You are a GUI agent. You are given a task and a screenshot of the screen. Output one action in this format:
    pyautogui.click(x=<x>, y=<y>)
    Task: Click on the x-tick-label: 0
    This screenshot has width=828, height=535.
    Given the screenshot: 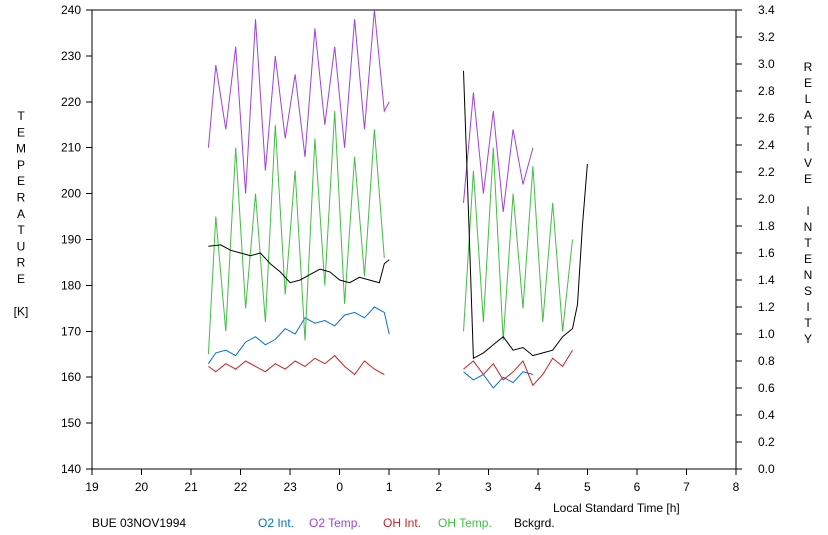 What is the action you would take?
    pyautogui.click(x=339, y=487)
    